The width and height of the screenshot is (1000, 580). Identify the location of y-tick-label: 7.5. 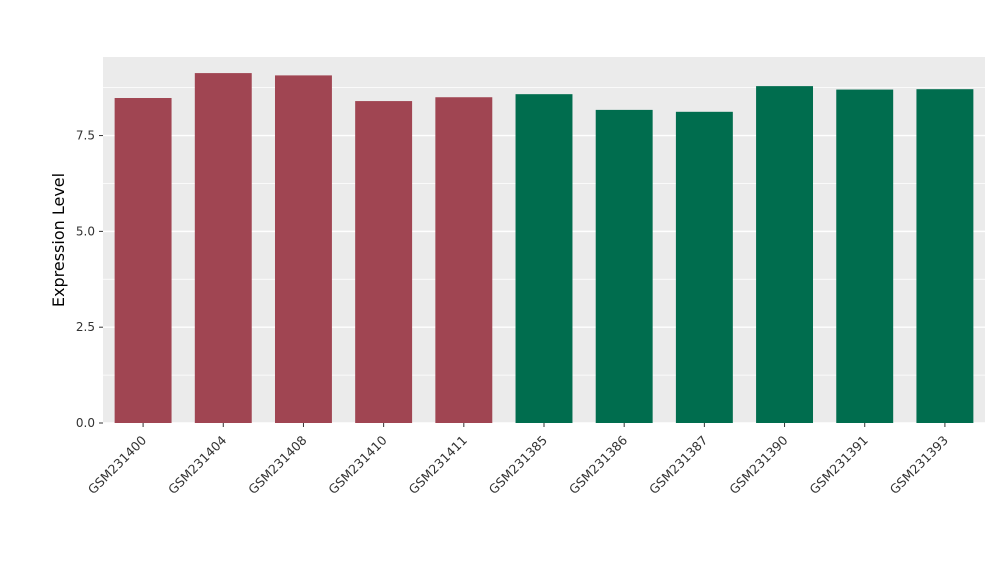
(85, 136).